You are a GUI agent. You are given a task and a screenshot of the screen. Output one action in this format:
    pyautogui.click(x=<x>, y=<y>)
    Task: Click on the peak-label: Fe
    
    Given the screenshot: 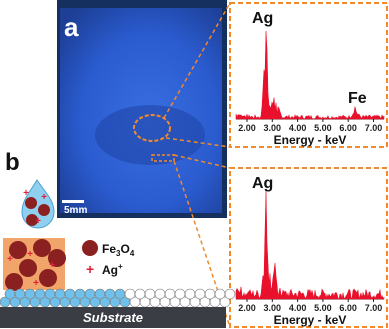 What is the action you would take?
    pyautogui.click(x=357, y=98)
    